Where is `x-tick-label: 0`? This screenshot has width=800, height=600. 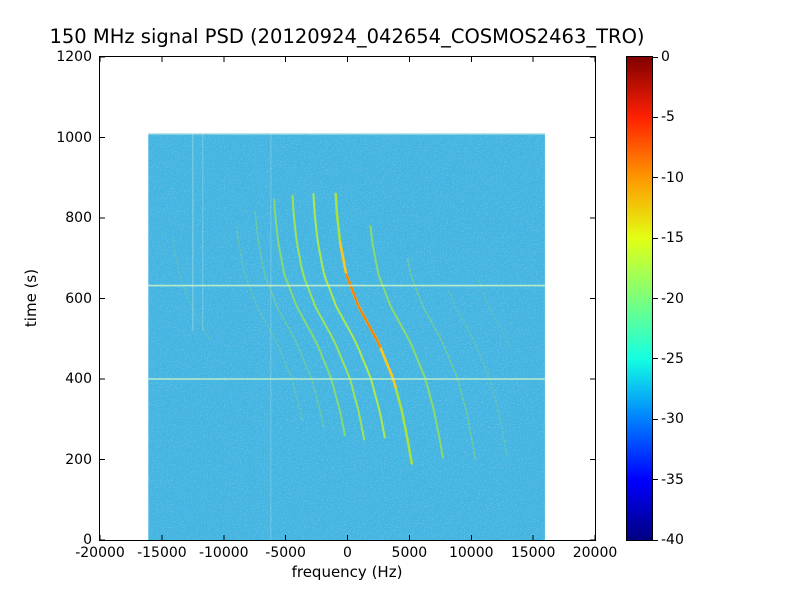
x-tick-label: 0 is located at coordinates (347, 553).